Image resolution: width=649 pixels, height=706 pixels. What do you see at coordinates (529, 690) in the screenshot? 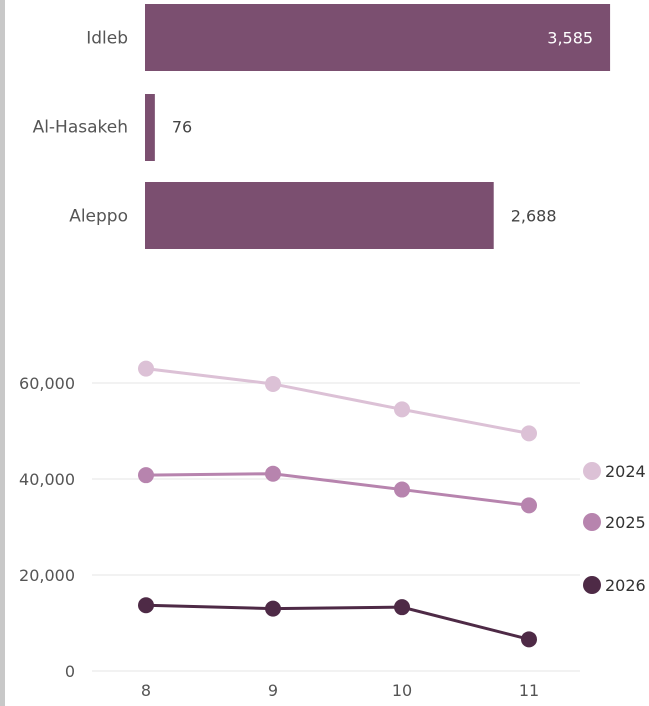
I see `x-tick-label: 11` at bounding box center [529, 690].